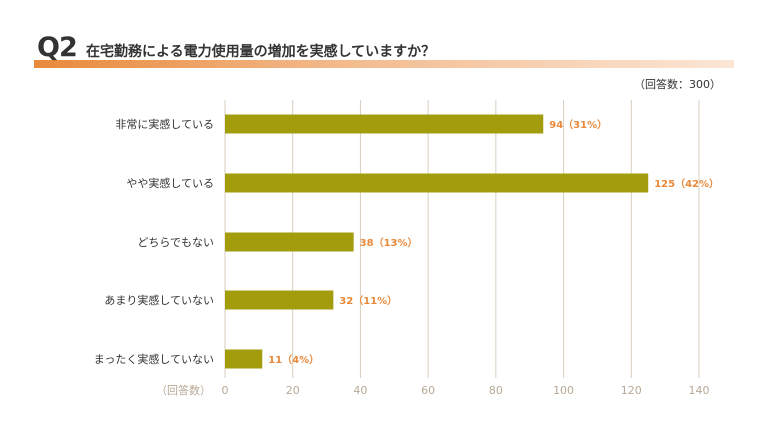  I want to click on x-tick-label: 120, so click(631, 390).